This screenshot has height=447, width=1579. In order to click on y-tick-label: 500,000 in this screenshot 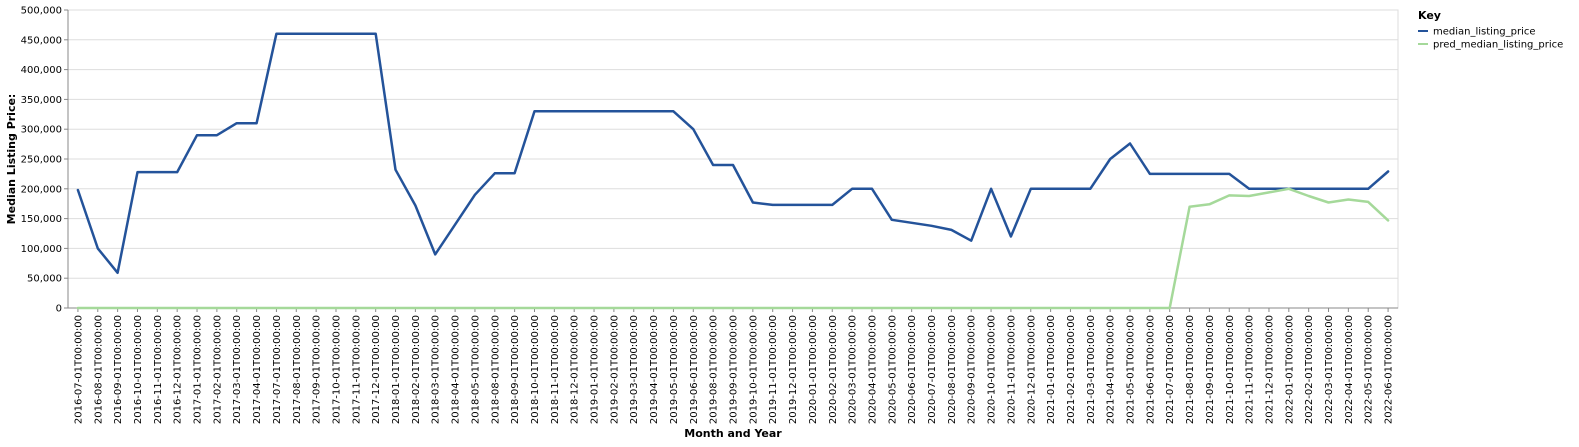, I will do `click(41, 11)`.